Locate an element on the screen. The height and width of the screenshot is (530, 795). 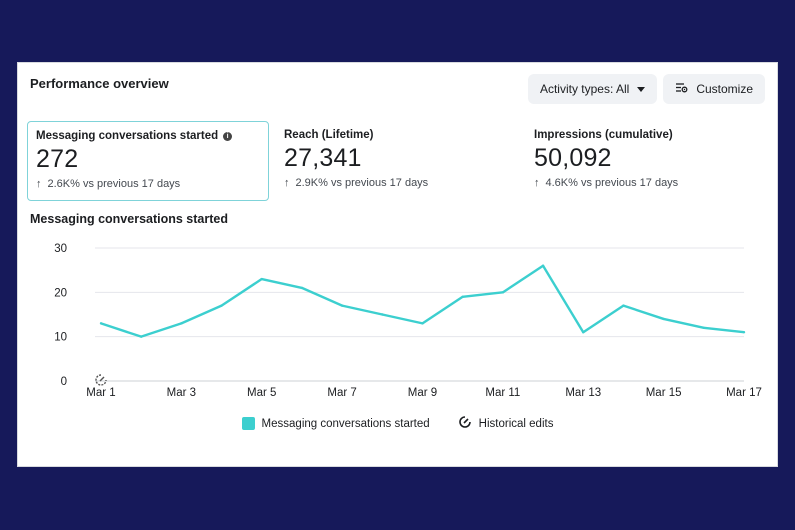
activity-types-dropdown: Activity types: All is located at coordinates (592, 89).